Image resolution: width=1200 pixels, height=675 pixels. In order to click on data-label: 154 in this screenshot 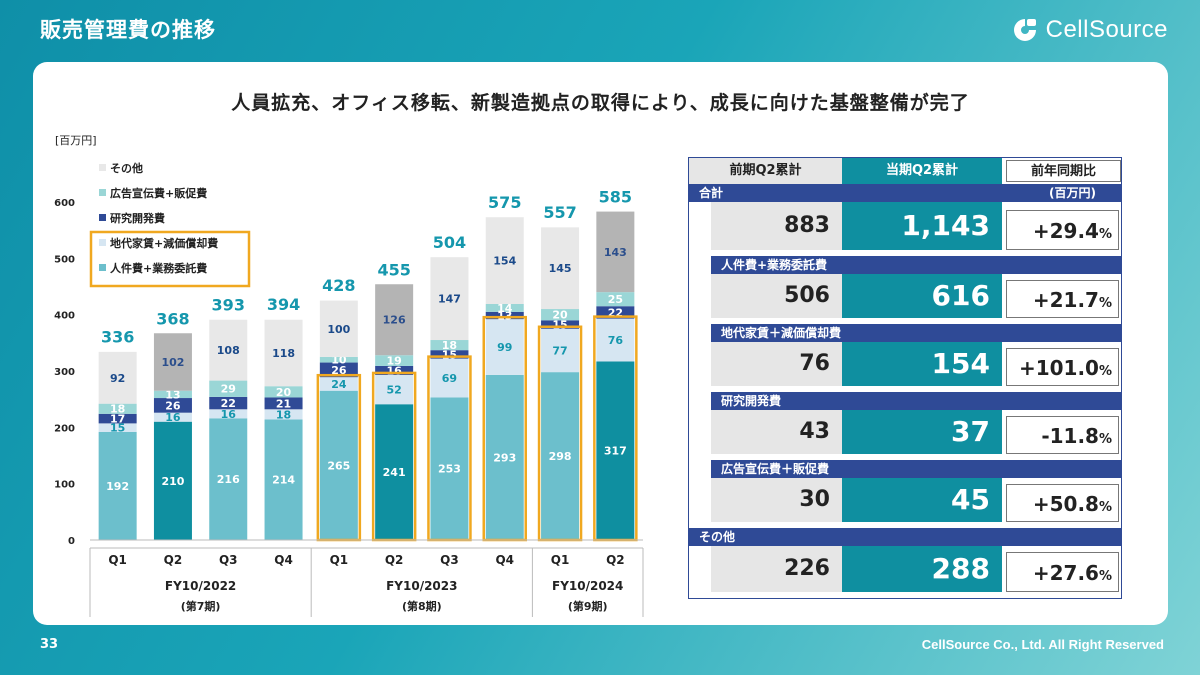, I will do `click(504, 261)`.